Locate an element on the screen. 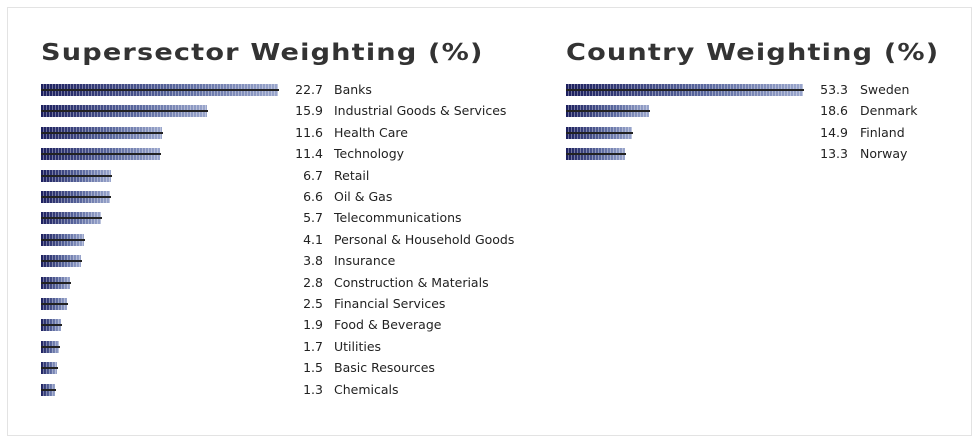 This screenshot has width=979, height=442. category-label: Retail is located at coordinates (352, 175).